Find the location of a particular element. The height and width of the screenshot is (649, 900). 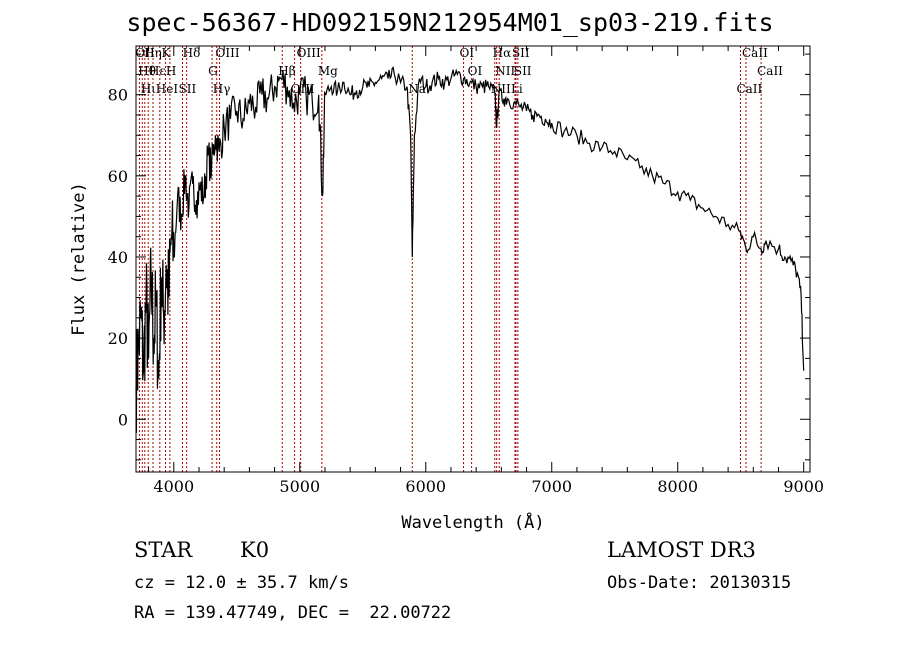

y-tick-label: 60 is located at coordinates (118, 176).